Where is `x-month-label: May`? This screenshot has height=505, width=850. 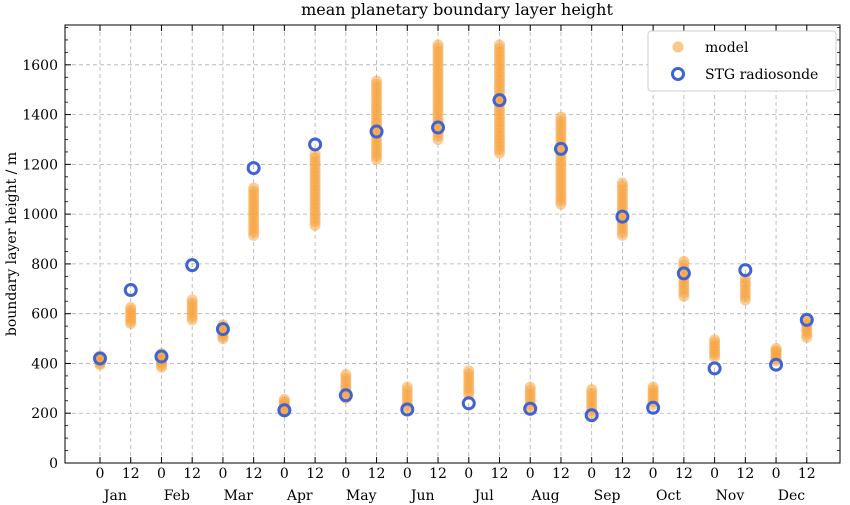
x-month-label: May is located at coordinates (361, 496).